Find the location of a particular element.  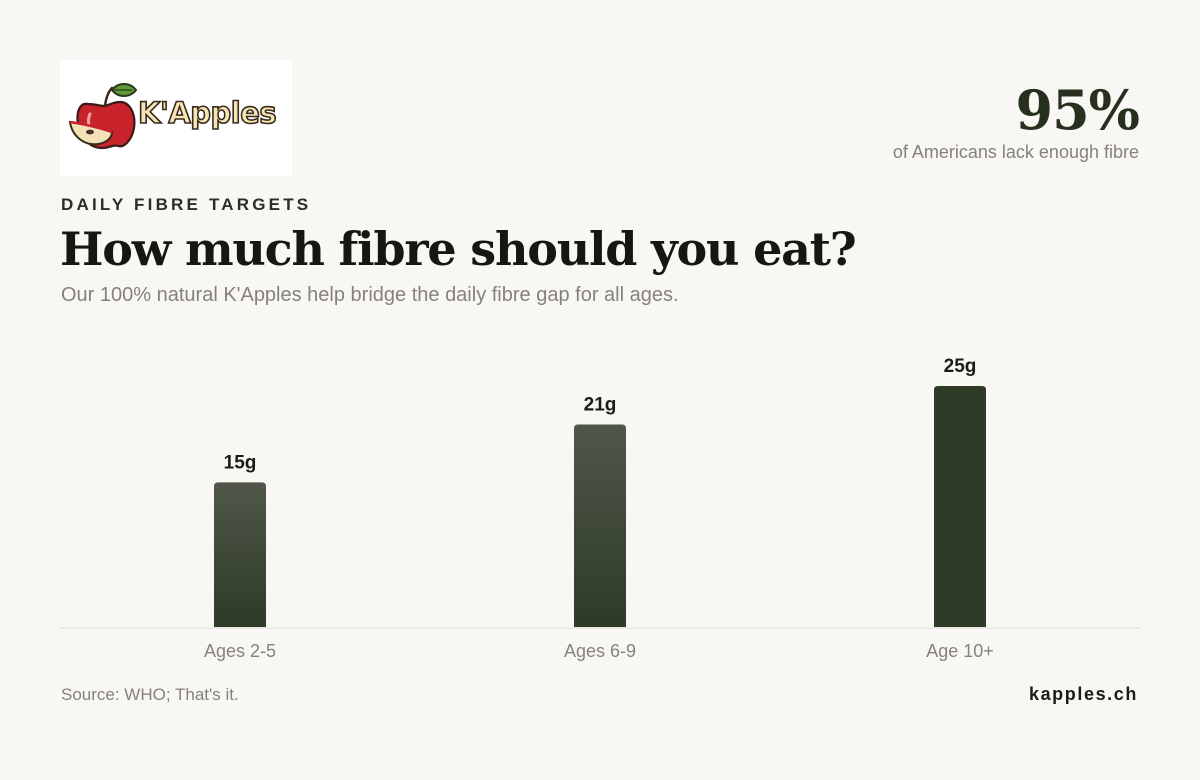

source-note: Source: WHO; That's it. is located at coordinates (150, 694).